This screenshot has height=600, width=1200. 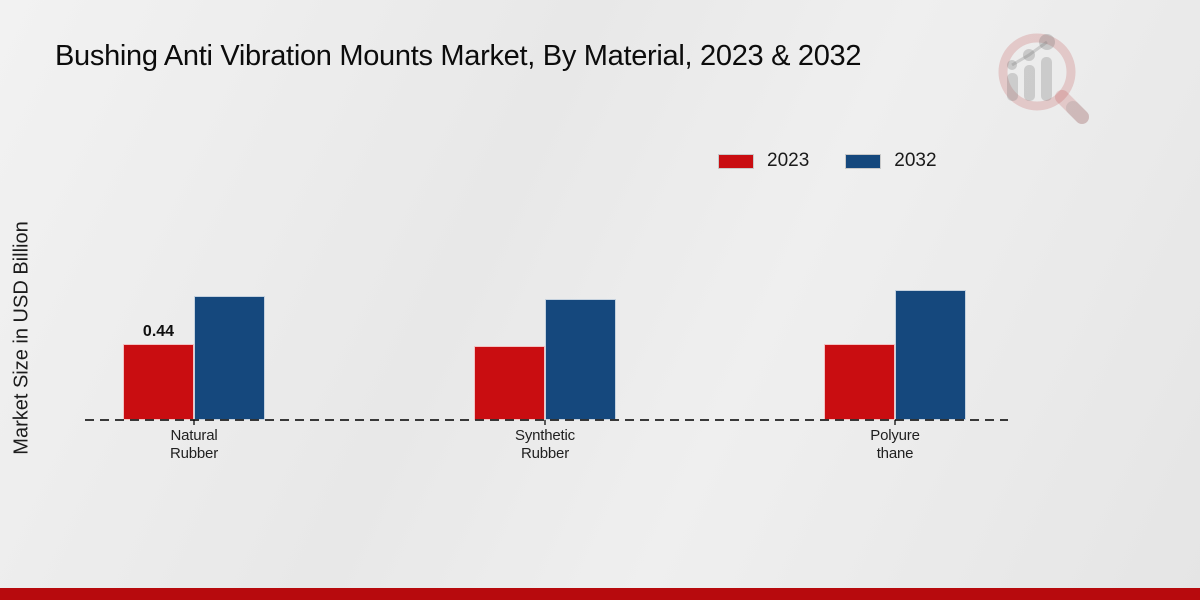 What do you see at coordinates (788, 160) in the screenshot?
I see `legend-label-2023: 2023` at bounding box center [788, 160].